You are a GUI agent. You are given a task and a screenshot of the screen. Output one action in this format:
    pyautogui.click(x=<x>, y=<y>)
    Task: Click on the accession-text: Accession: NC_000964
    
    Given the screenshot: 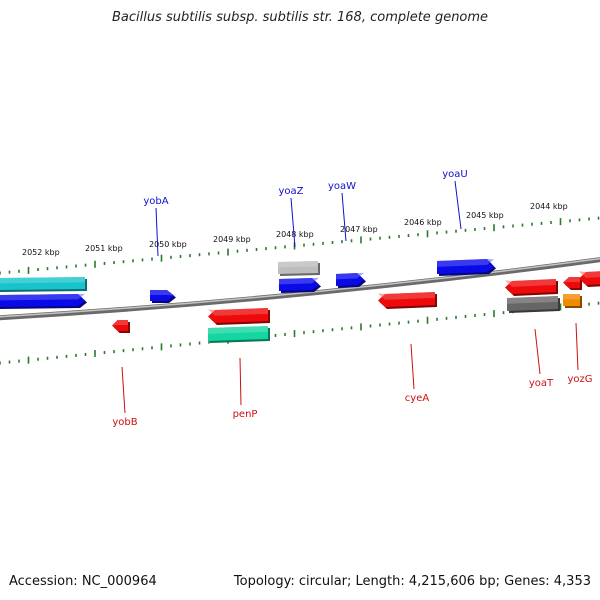 What is the action you would take?
    pyautogui.click(x=83, y=581)
    